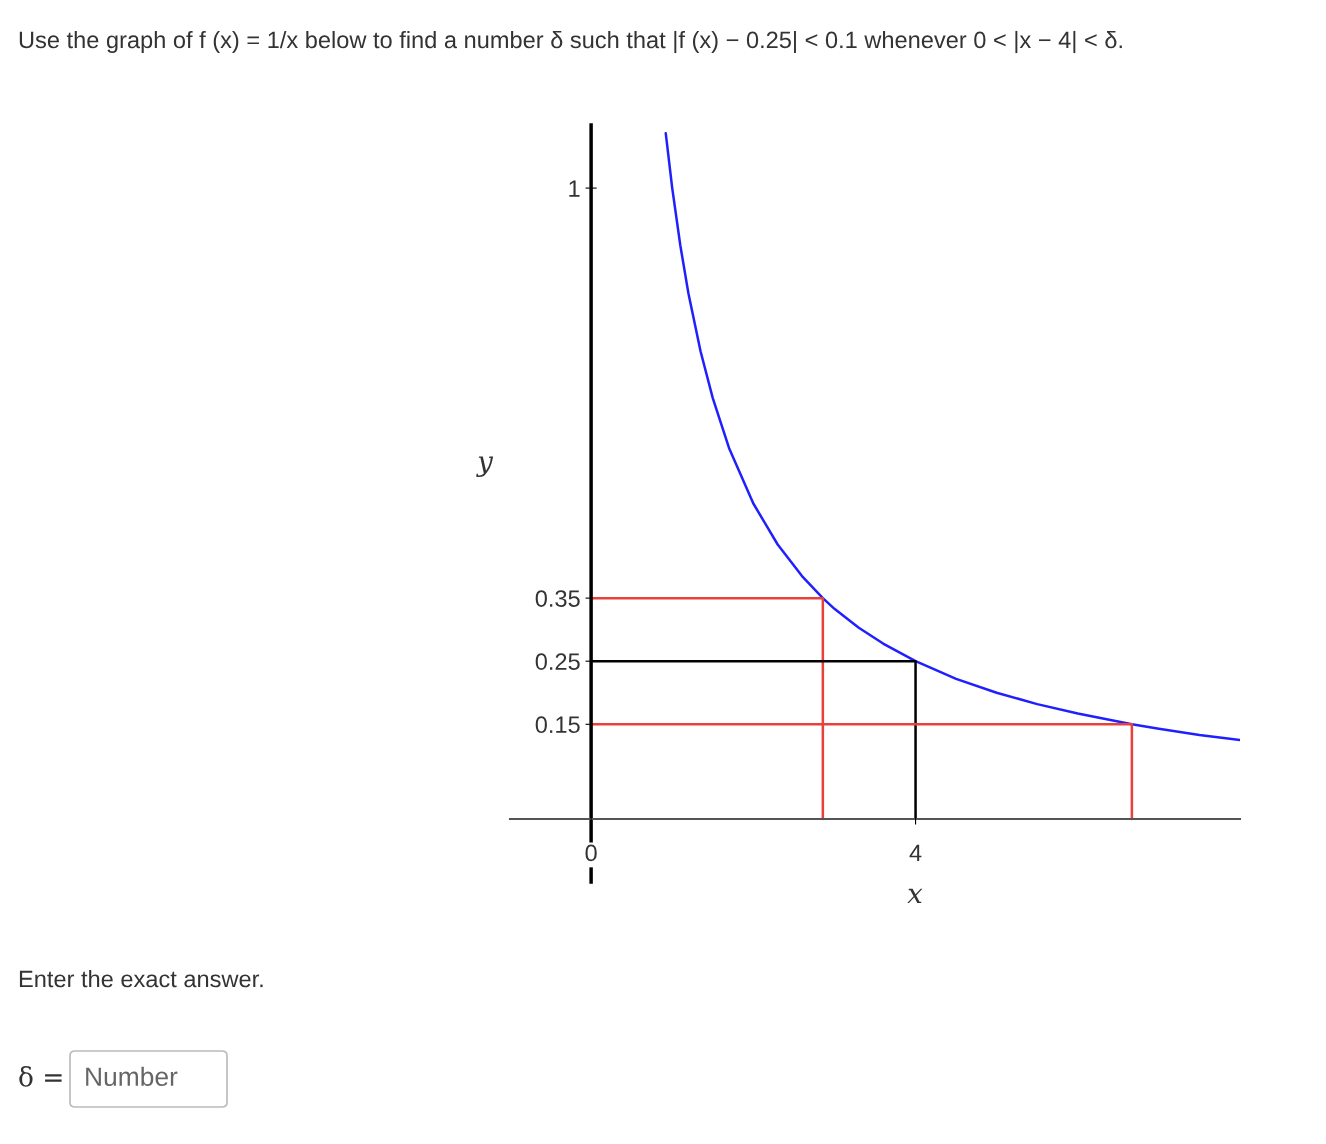 The width and height of the screenshot is (1326, 1144). What do you see at coordinates (557, 725) in the screenshot?
I see `y-tick-label: 0.15` at bounding box center [557, 725].